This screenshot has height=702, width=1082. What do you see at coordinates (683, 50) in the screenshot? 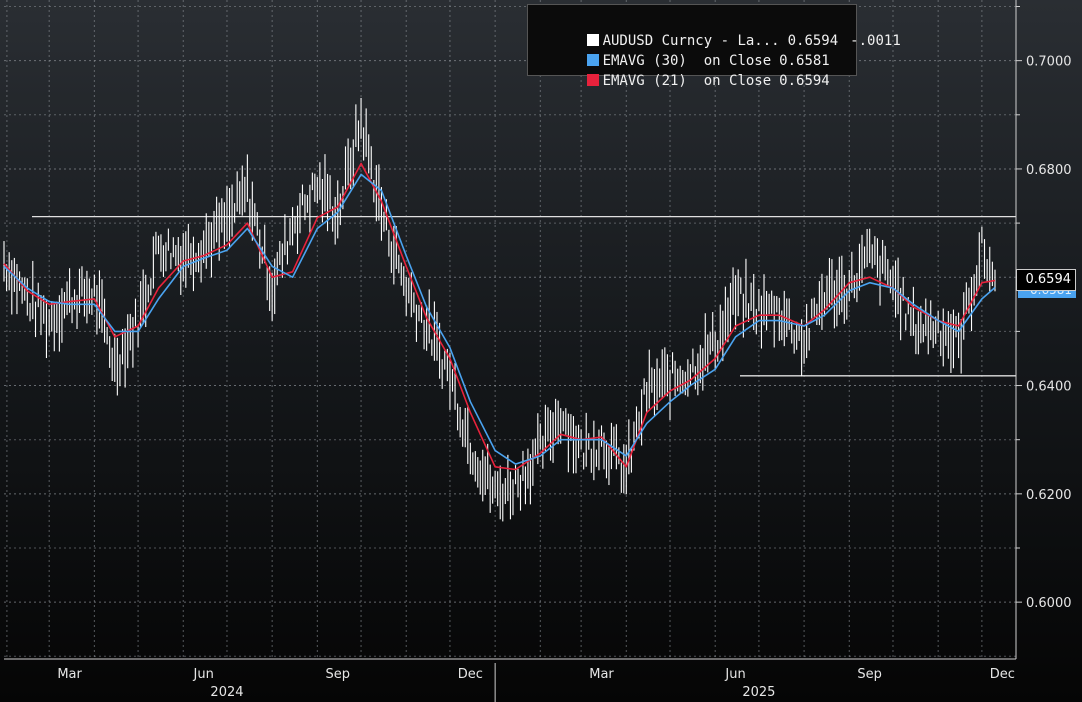
I see `legend-row-ema30: EMAVG (30) on Close 0.6581` at bounding box center [683, 50].